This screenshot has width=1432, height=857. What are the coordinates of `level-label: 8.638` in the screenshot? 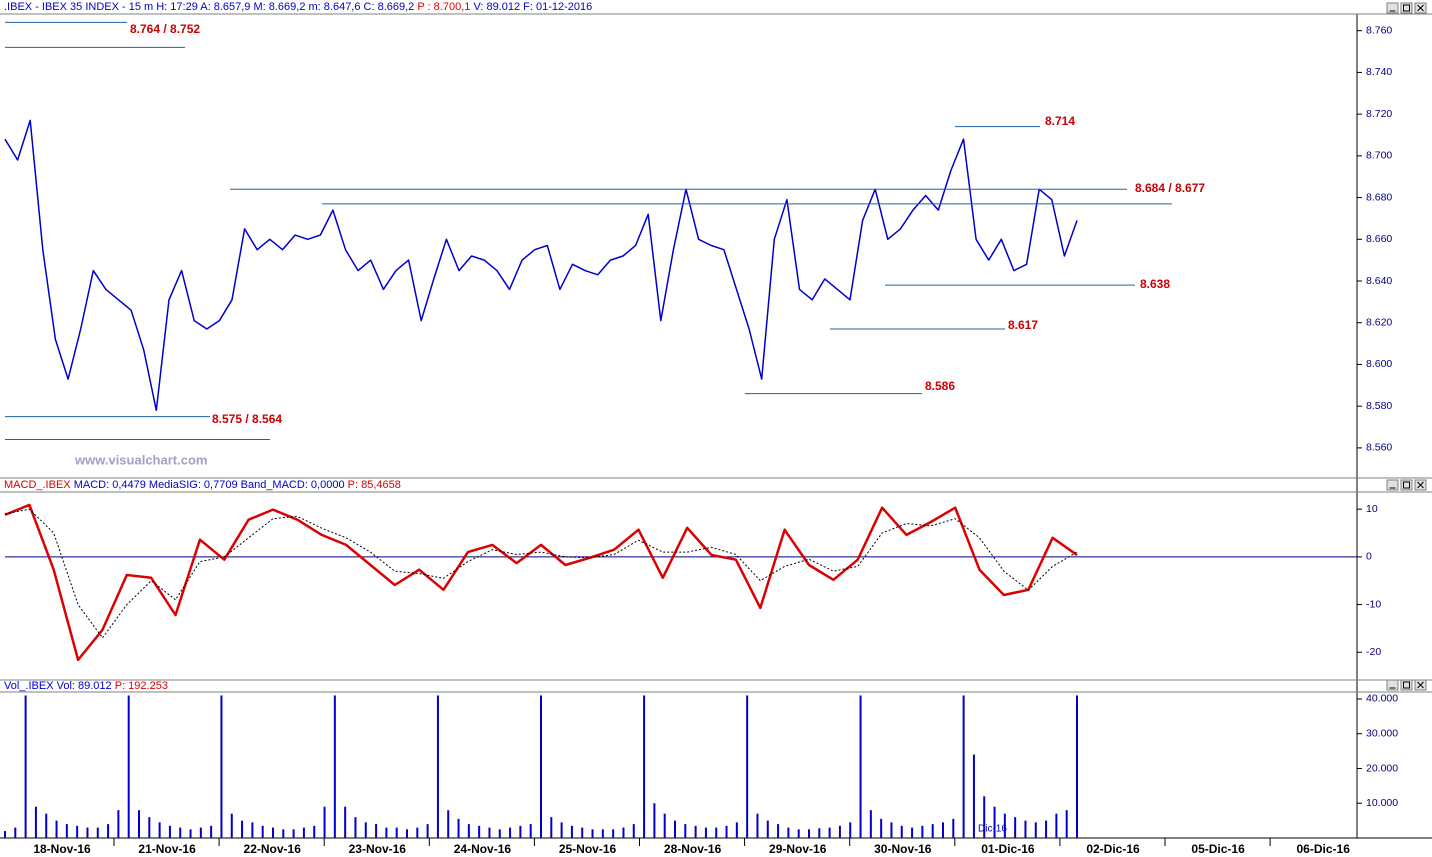 It's located at (1155, 284).